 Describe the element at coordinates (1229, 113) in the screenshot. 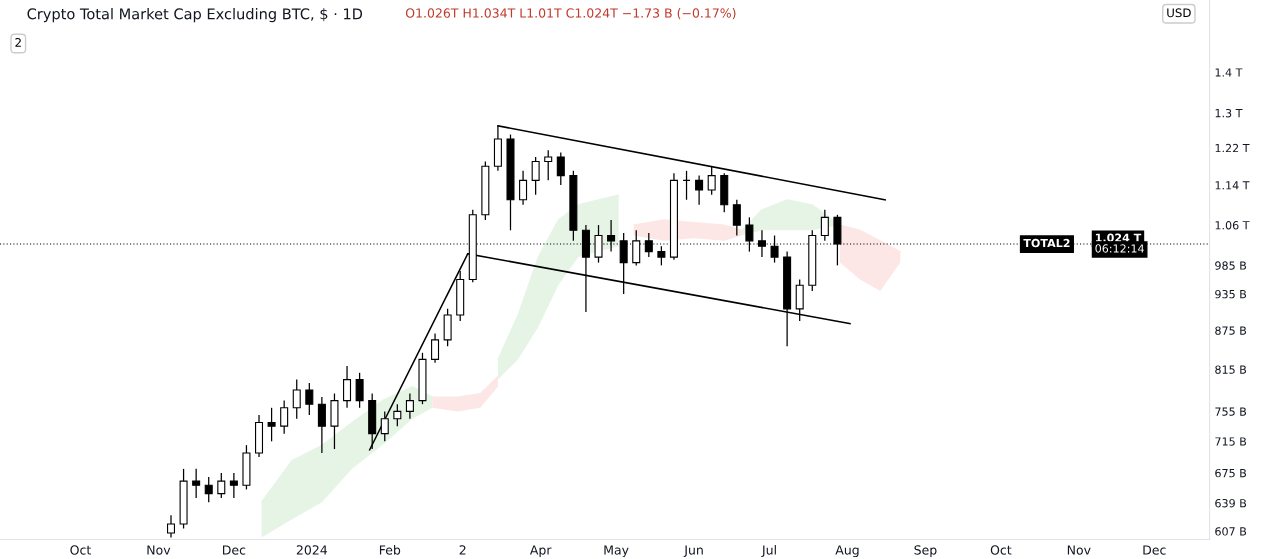

I see `y-tick-label: 1.3 T` at that location.